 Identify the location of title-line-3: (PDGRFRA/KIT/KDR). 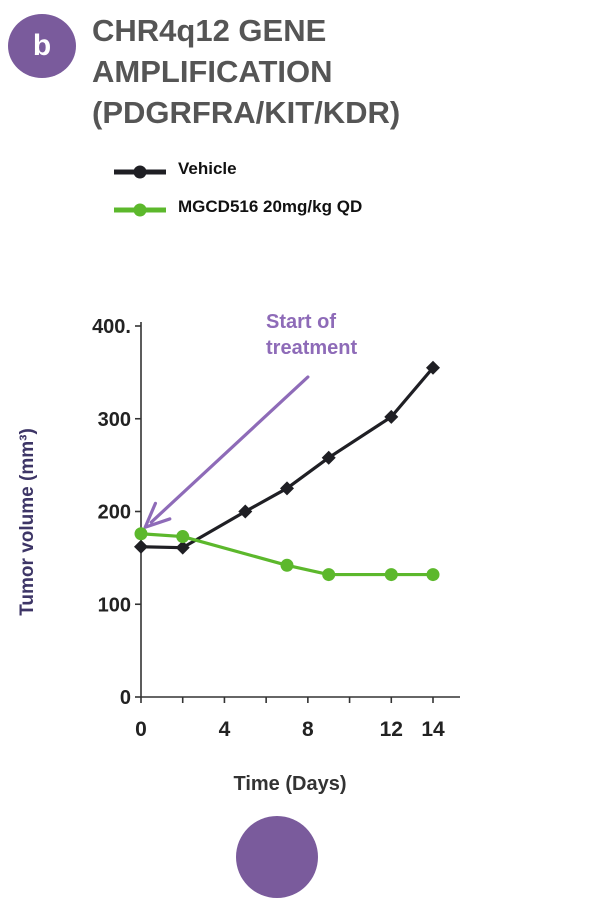
(327, 112).